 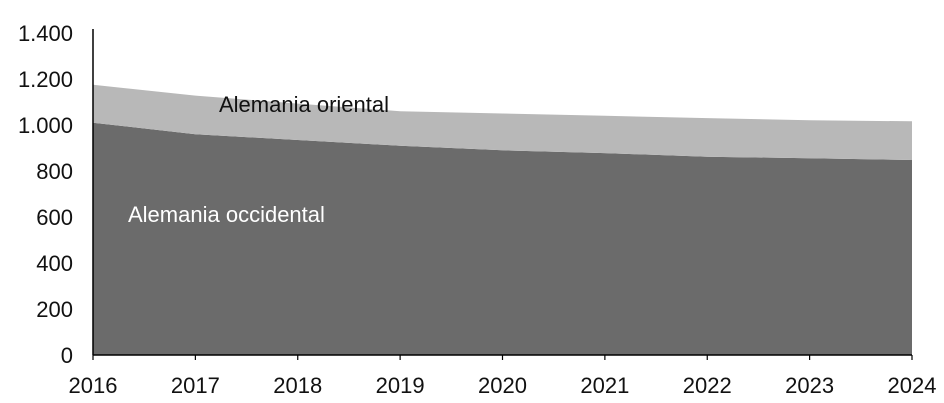 What do you see at coordinates (226, 214) in the screenshot?
I see `series-label-alemania-occidental: Alemania occidental` at bounding box center [226, 214].